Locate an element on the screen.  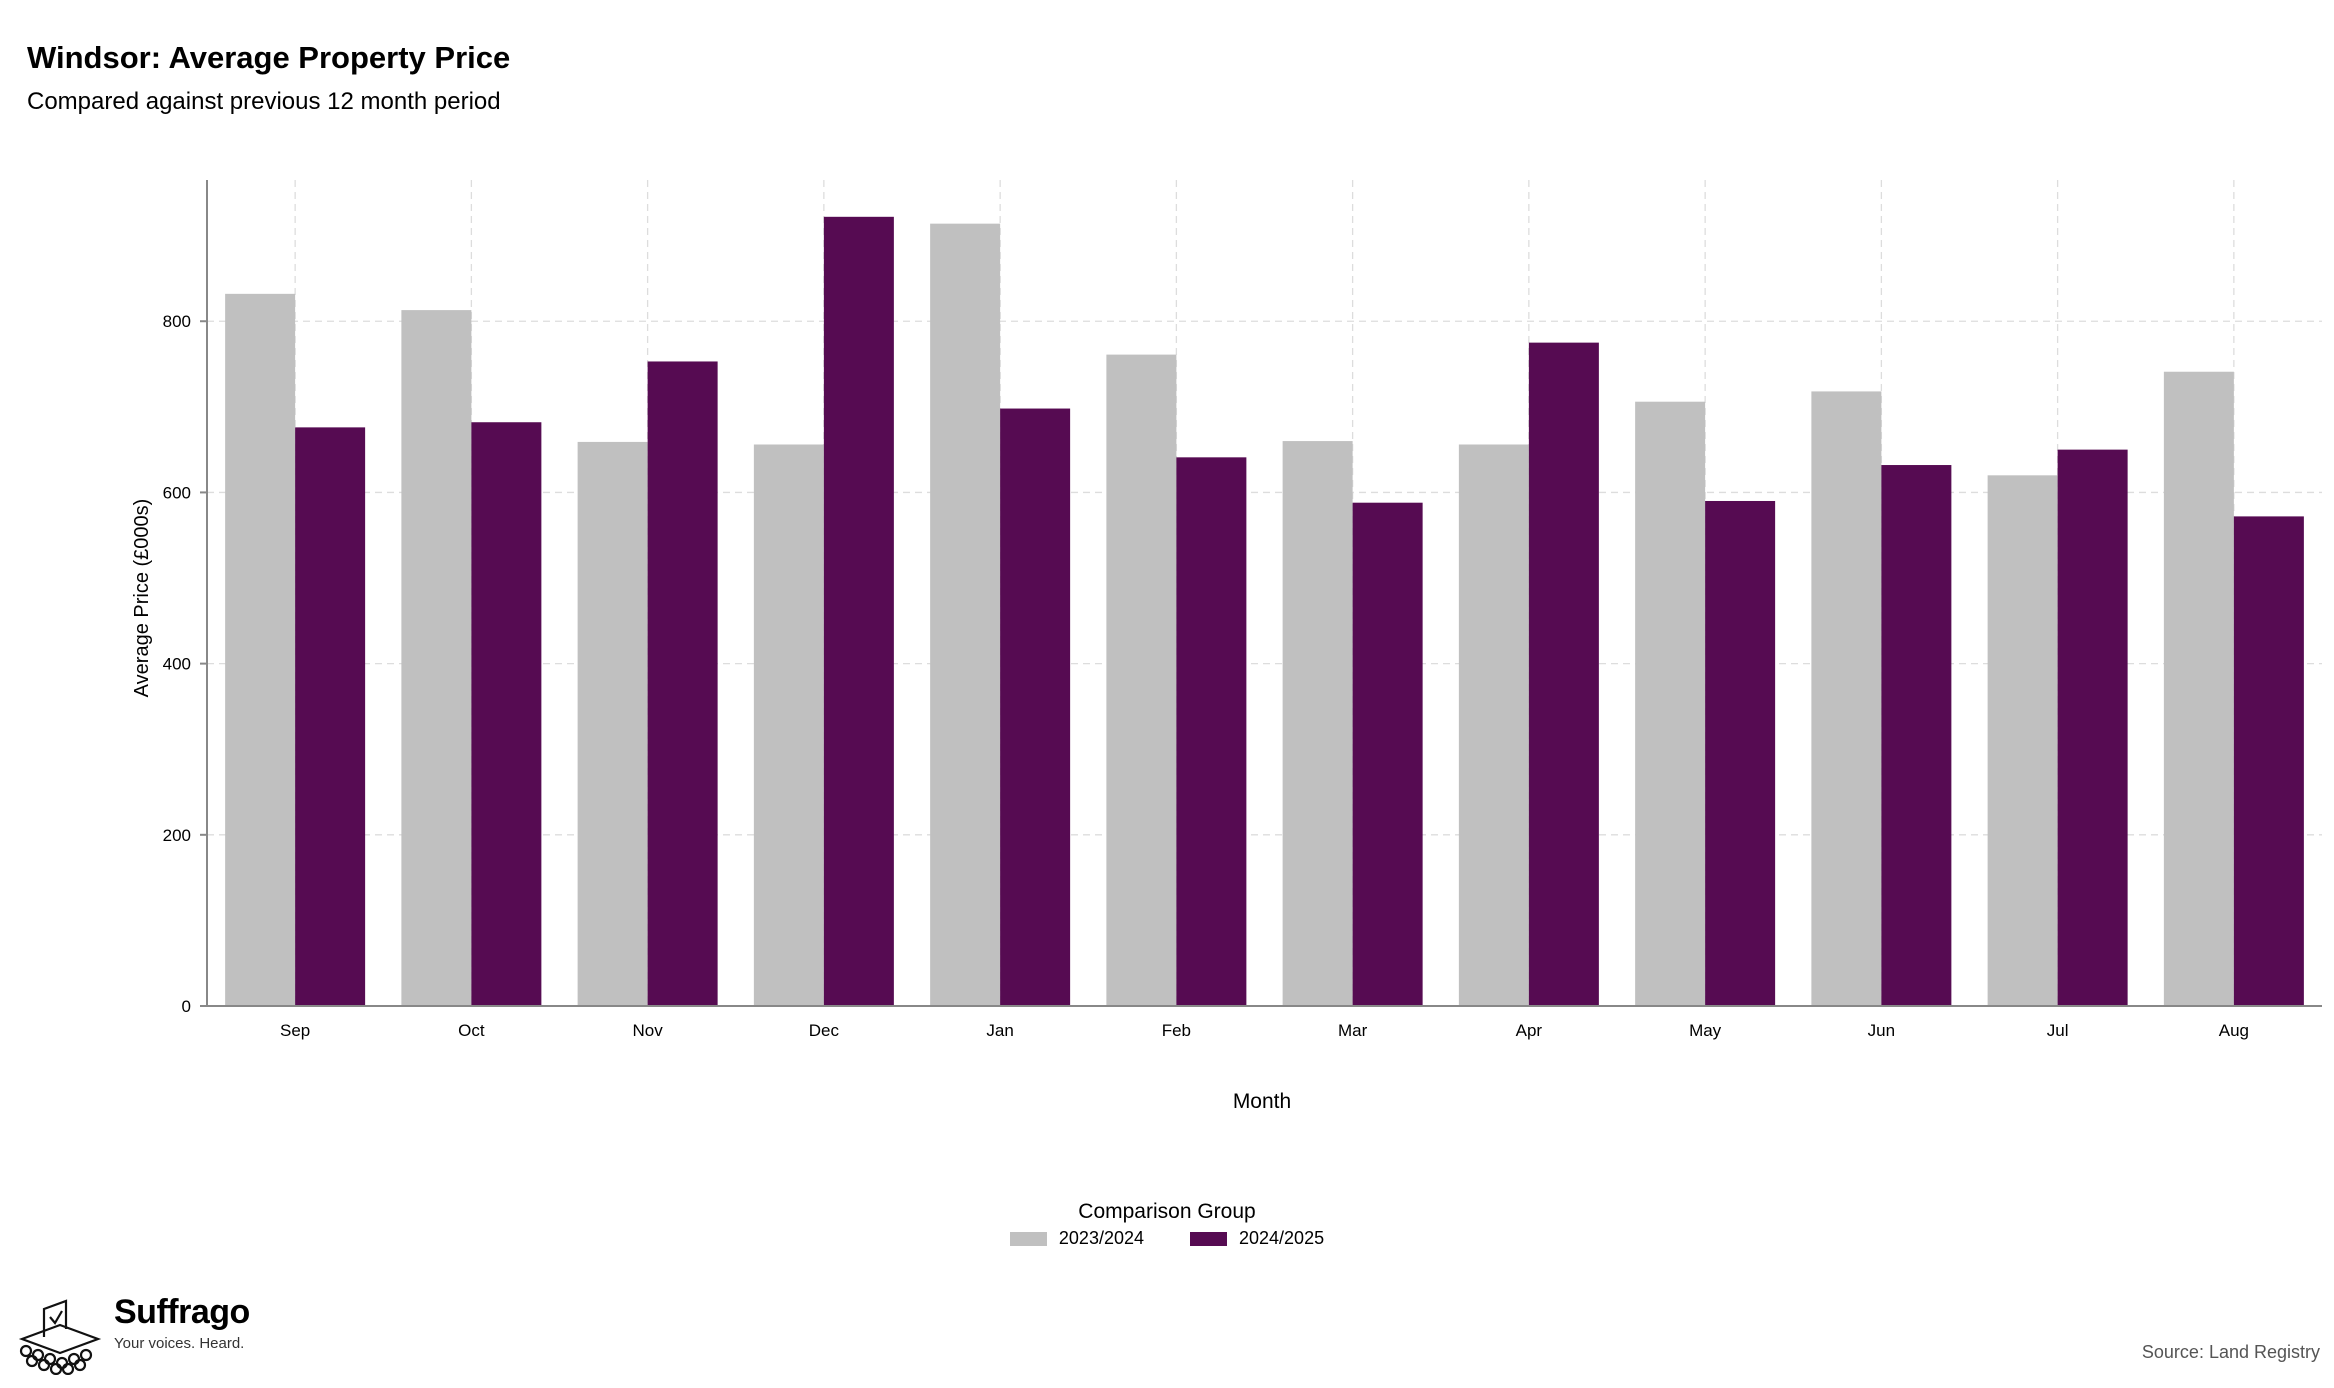
bar-2024-2025-aug is located at coordinates (2268, 761).